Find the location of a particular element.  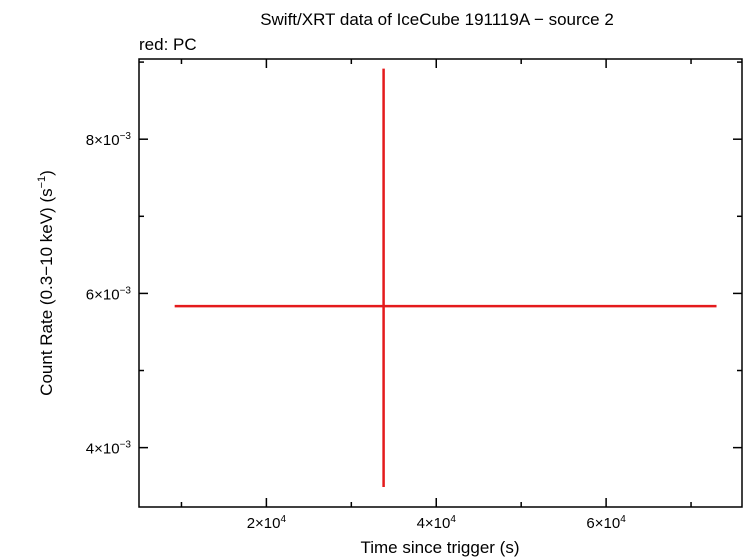

y-tick-label: 4×10⁻³ is located at coordinates (109, 449).